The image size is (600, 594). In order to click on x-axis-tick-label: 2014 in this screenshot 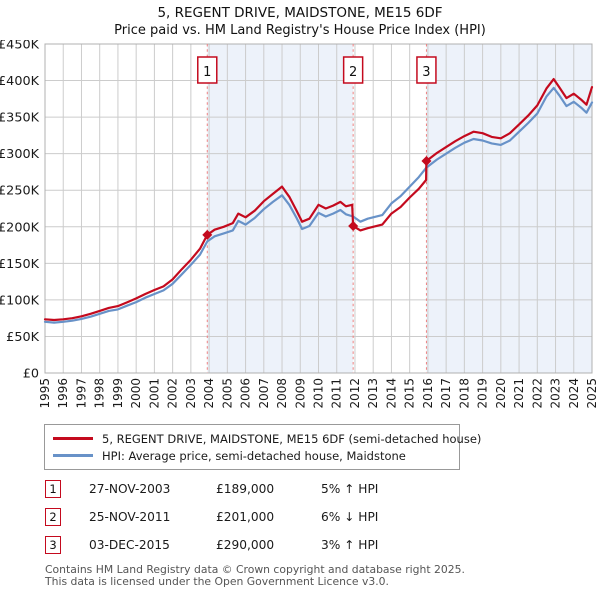, I will do `click(391, 393)`.